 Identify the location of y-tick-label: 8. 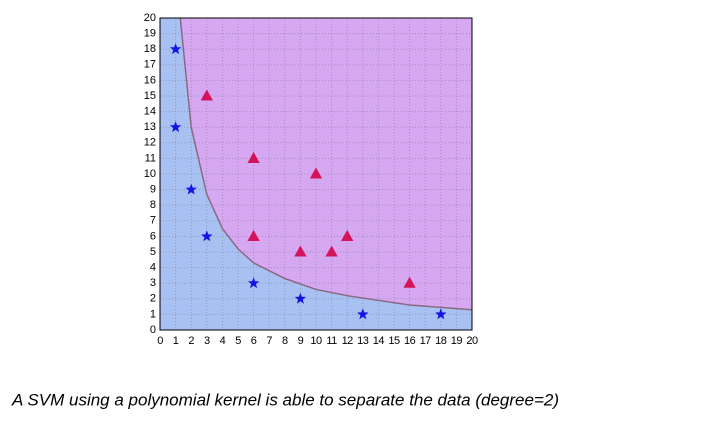
(153, 205).